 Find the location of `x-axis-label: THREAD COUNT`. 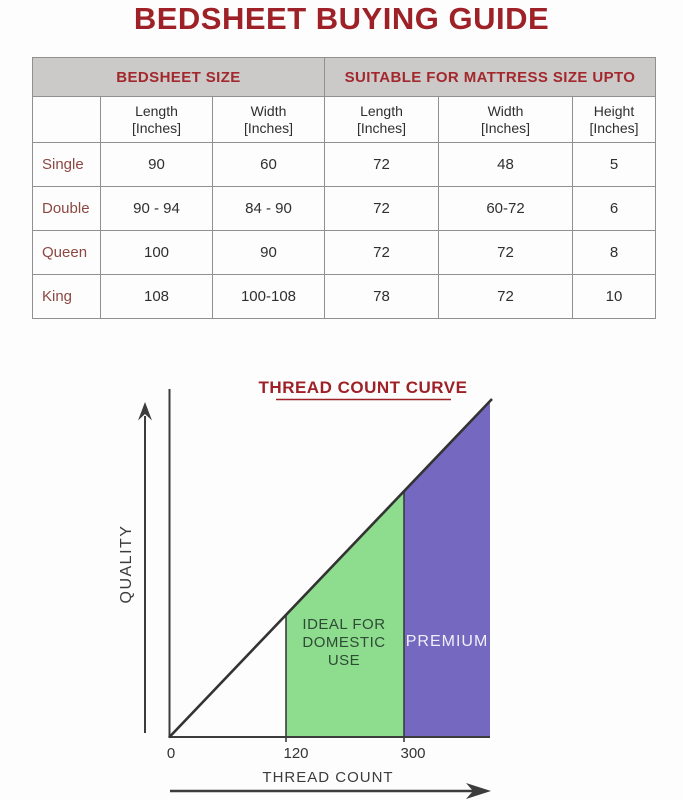

x-axis-label: THREAD COUNT is located at coordinates (327, 777).